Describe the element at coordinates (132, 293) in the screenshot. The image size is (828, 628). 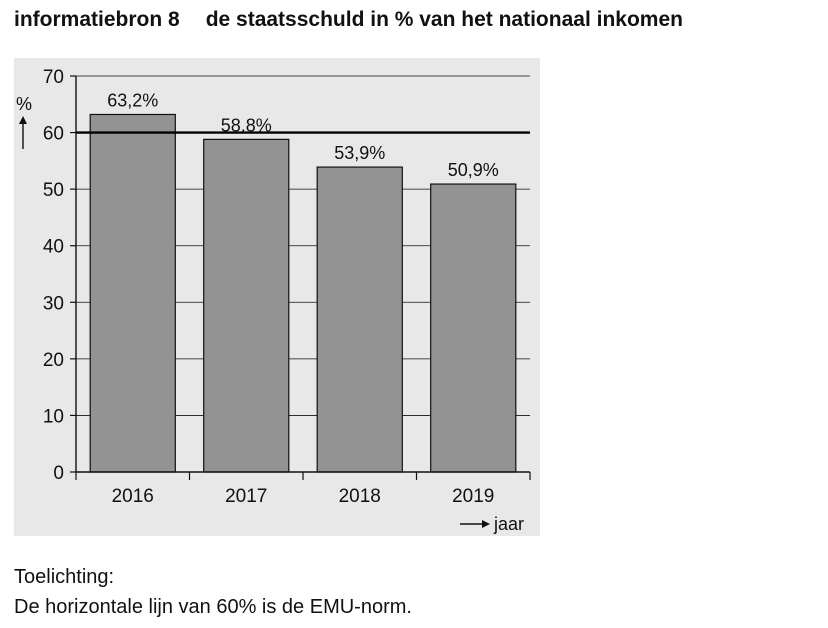
I see `bar-2016` at that location.